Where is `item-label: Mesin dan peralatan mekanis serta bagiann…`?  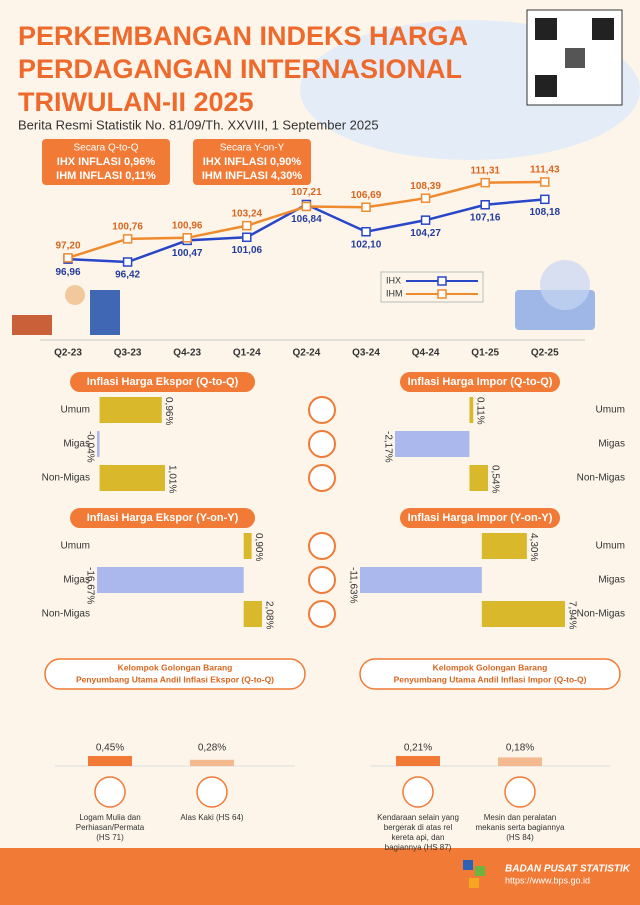 item-label: Mesin dan peralatan mekanis serta bagiann… is located at coordinates (520, 827).